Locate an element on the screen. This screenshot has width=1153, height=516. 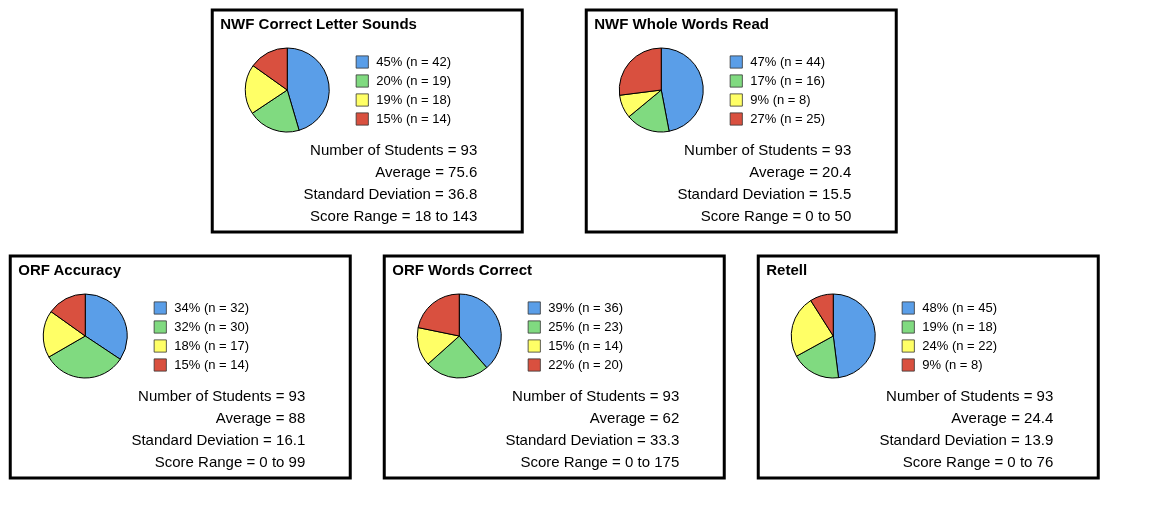
legend-label: 22% (n = 20) is located at coordinates (586, 364).